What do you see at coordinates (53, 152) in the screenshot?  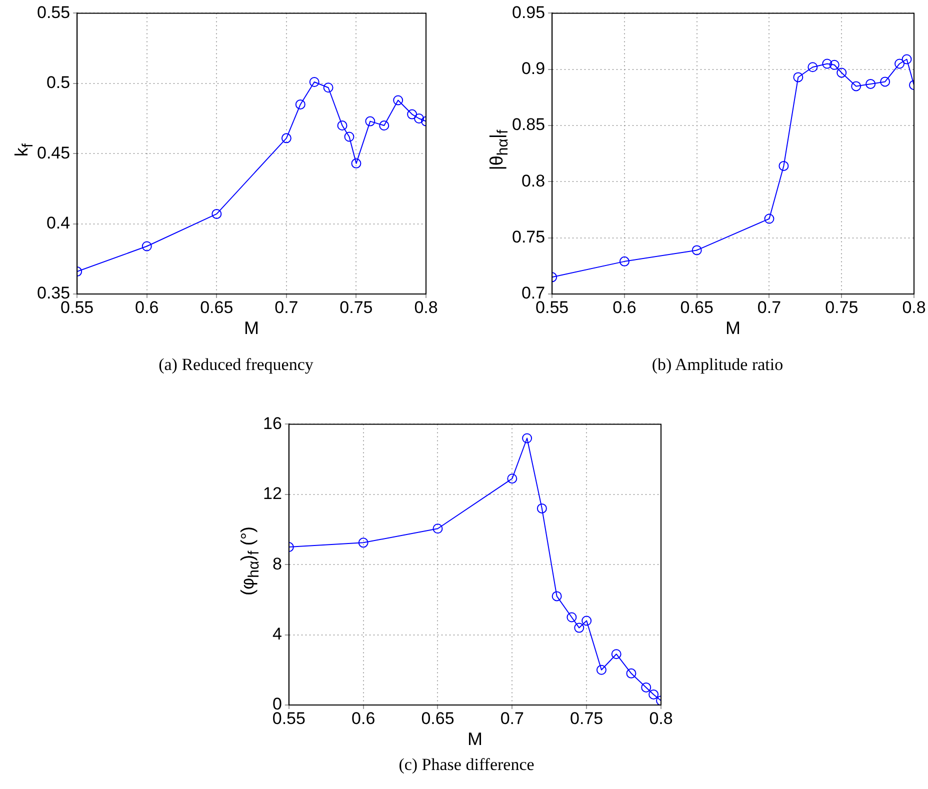 I see `y-tick-label: 0.45` at bounding box center [53, 152].